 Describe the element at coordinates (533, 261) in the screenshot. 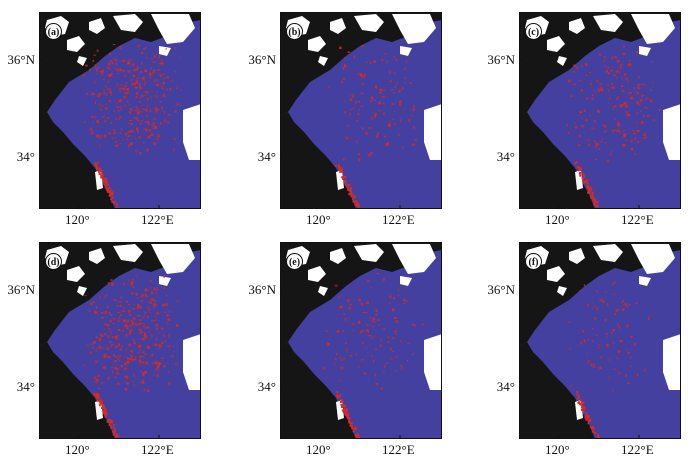

I see `panel-label: (f)` at that location.